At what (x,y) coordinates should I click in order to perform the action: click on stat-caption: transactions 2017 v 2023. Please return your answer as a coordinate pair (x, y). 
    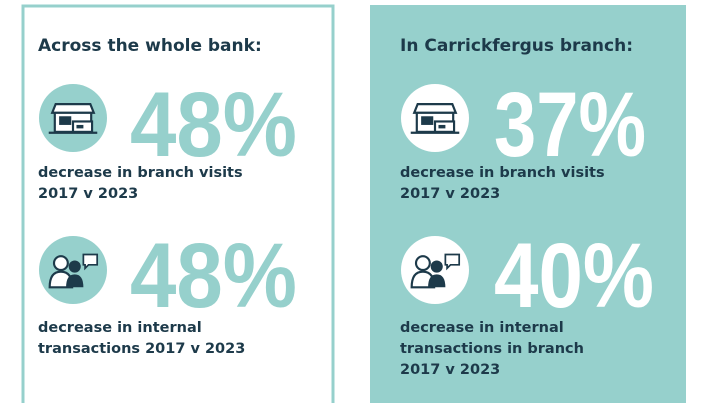
    Looking at the image, I should click on (141, 349).